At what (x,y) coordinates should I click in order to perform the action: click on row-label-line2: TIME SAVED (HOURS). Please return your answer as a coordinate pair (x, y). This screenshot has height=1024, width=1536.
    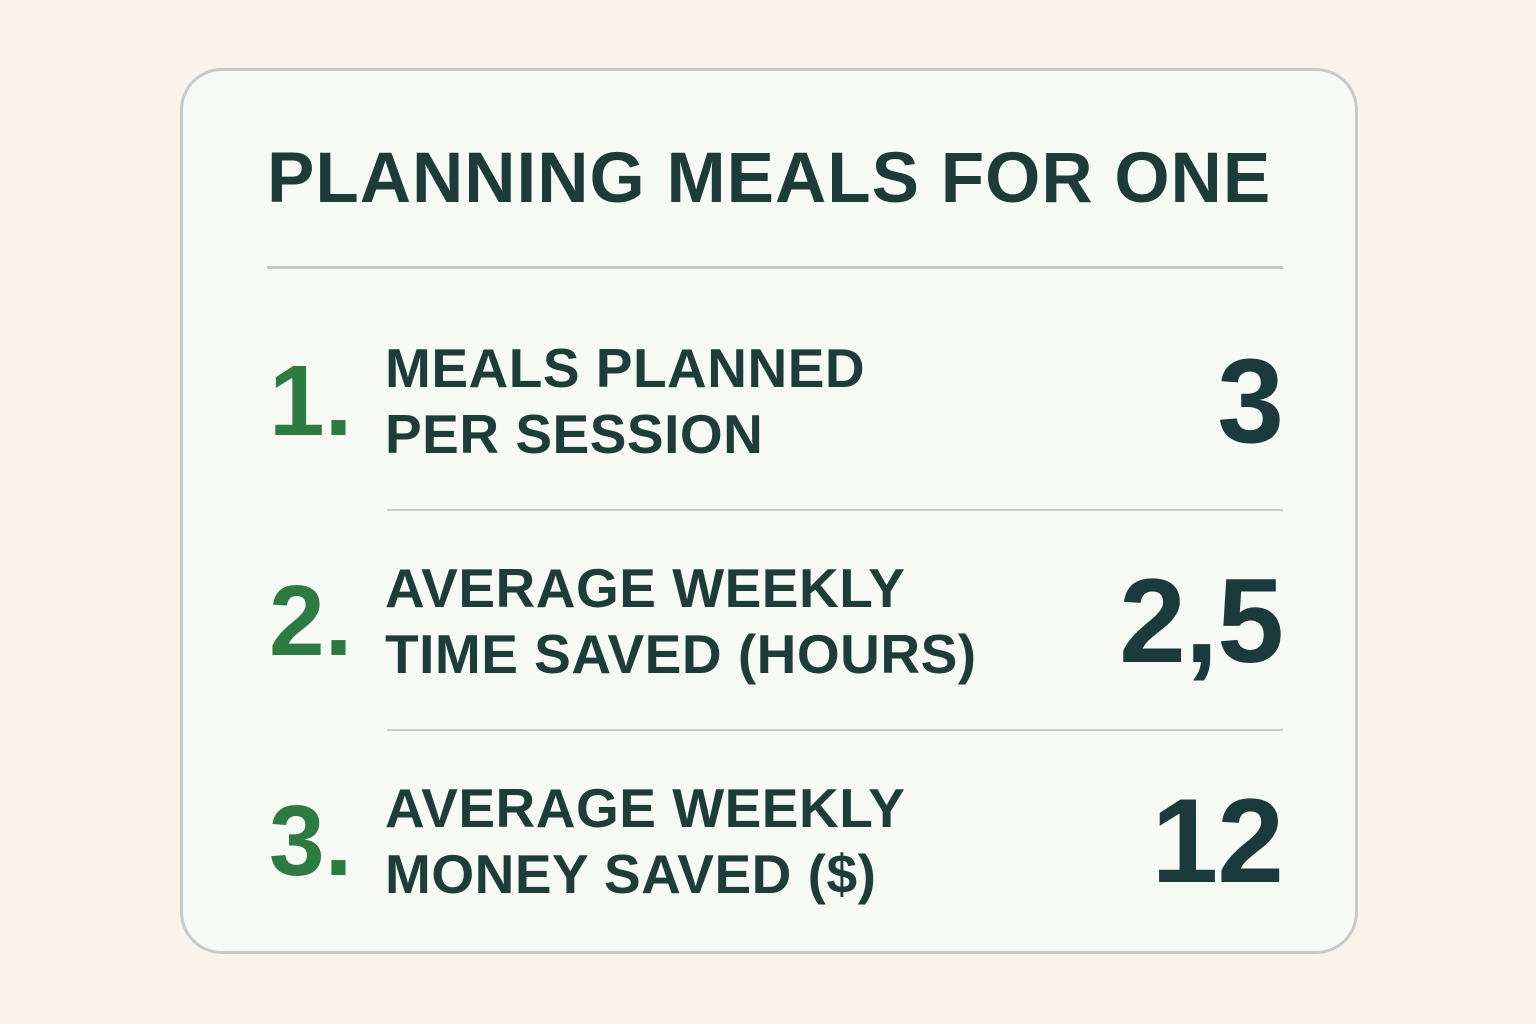
    Looking at the image, I should click on (681, 654).